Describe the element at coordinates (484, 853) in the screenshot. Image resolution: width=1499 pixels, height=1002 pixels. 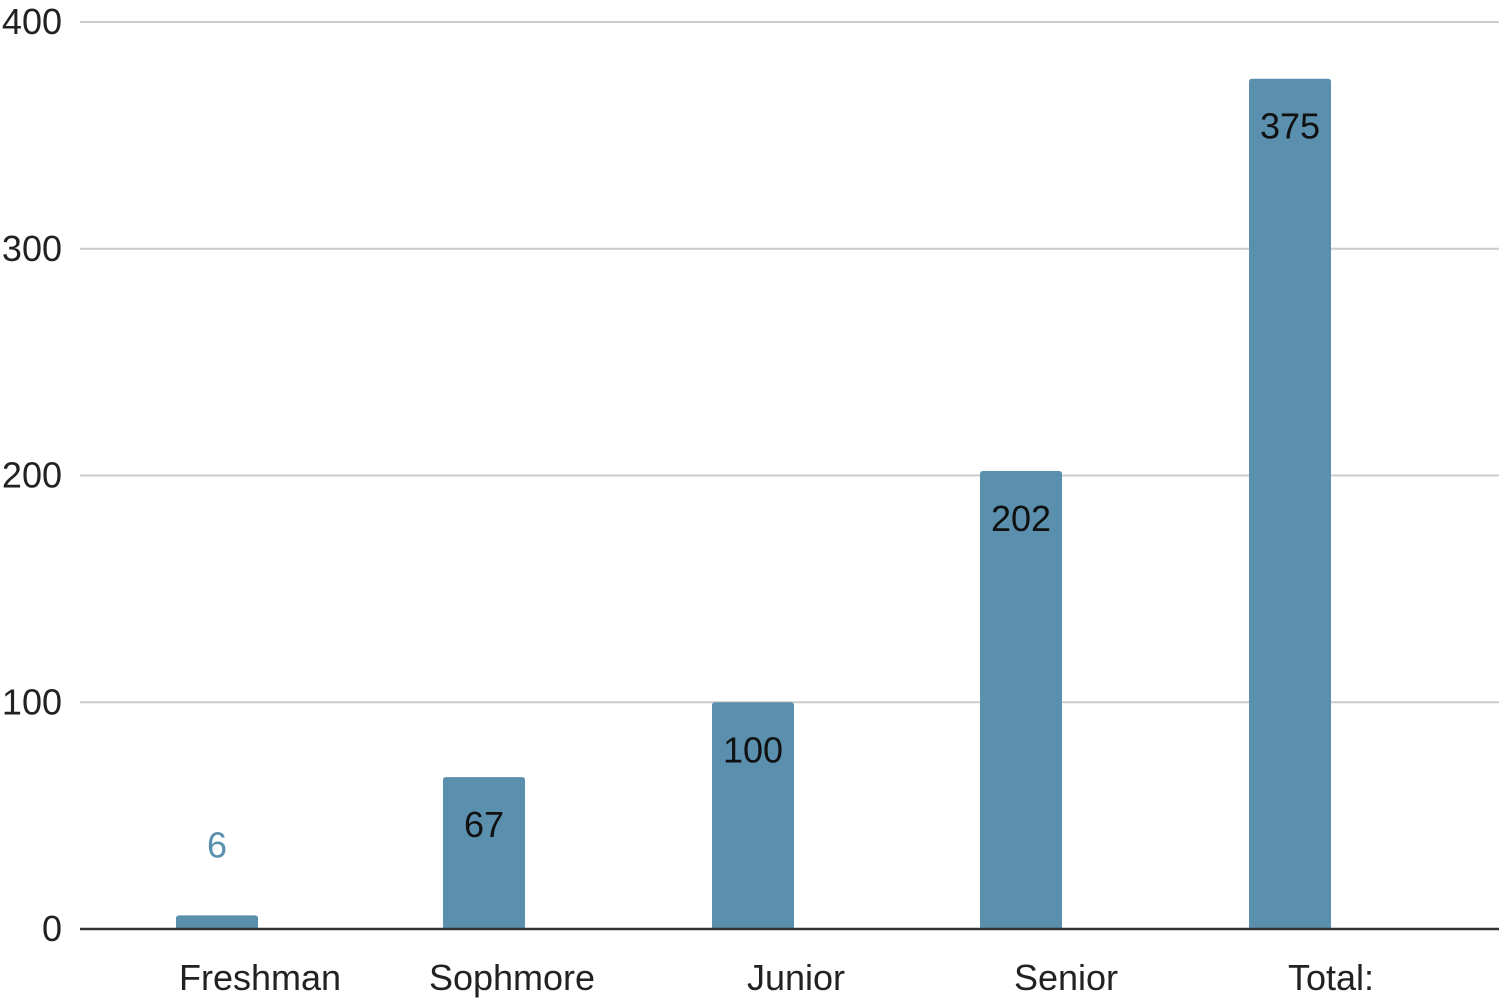
I see `bar-sophmore` at that location.